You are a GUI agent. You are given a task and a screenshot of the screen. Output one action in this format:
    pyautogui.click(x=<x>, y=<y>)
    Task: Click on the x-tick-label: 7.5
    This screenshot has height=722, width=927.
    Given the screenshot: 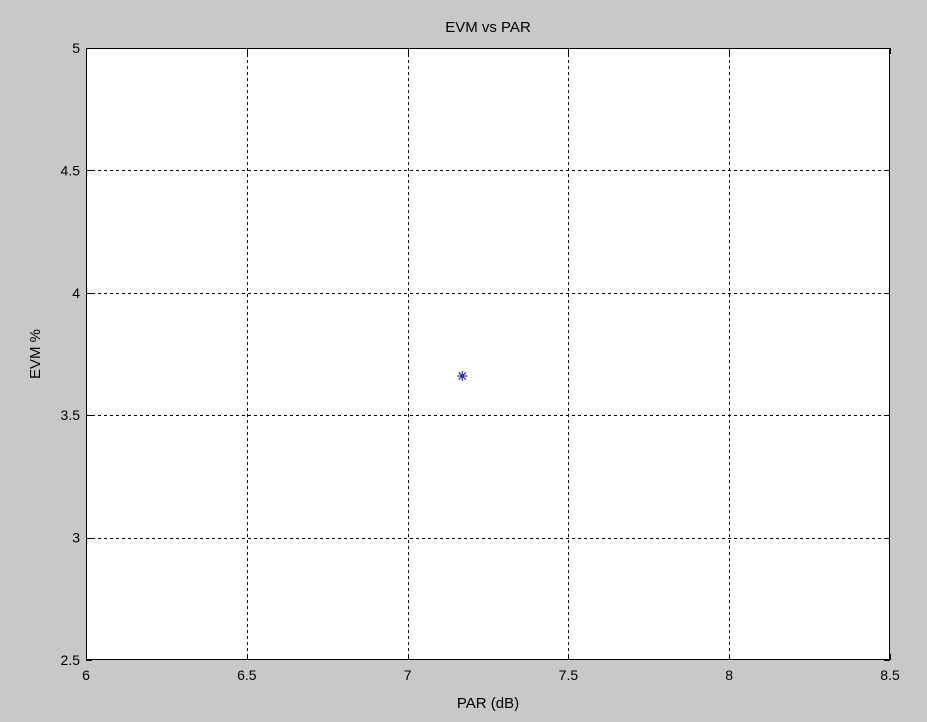 What is the action you would take?
    pyautogui.click(x=569, y=675)
    